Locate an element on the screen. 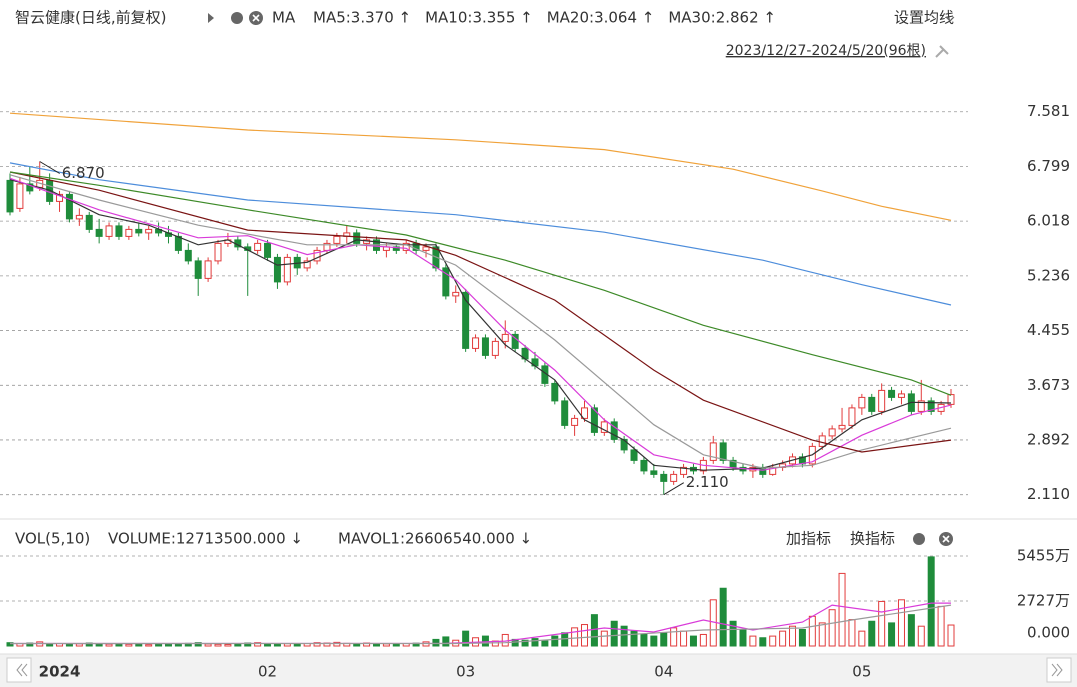 This screenshot has height=687, width=1077. gear-icon is located at coordinates (237, 18).